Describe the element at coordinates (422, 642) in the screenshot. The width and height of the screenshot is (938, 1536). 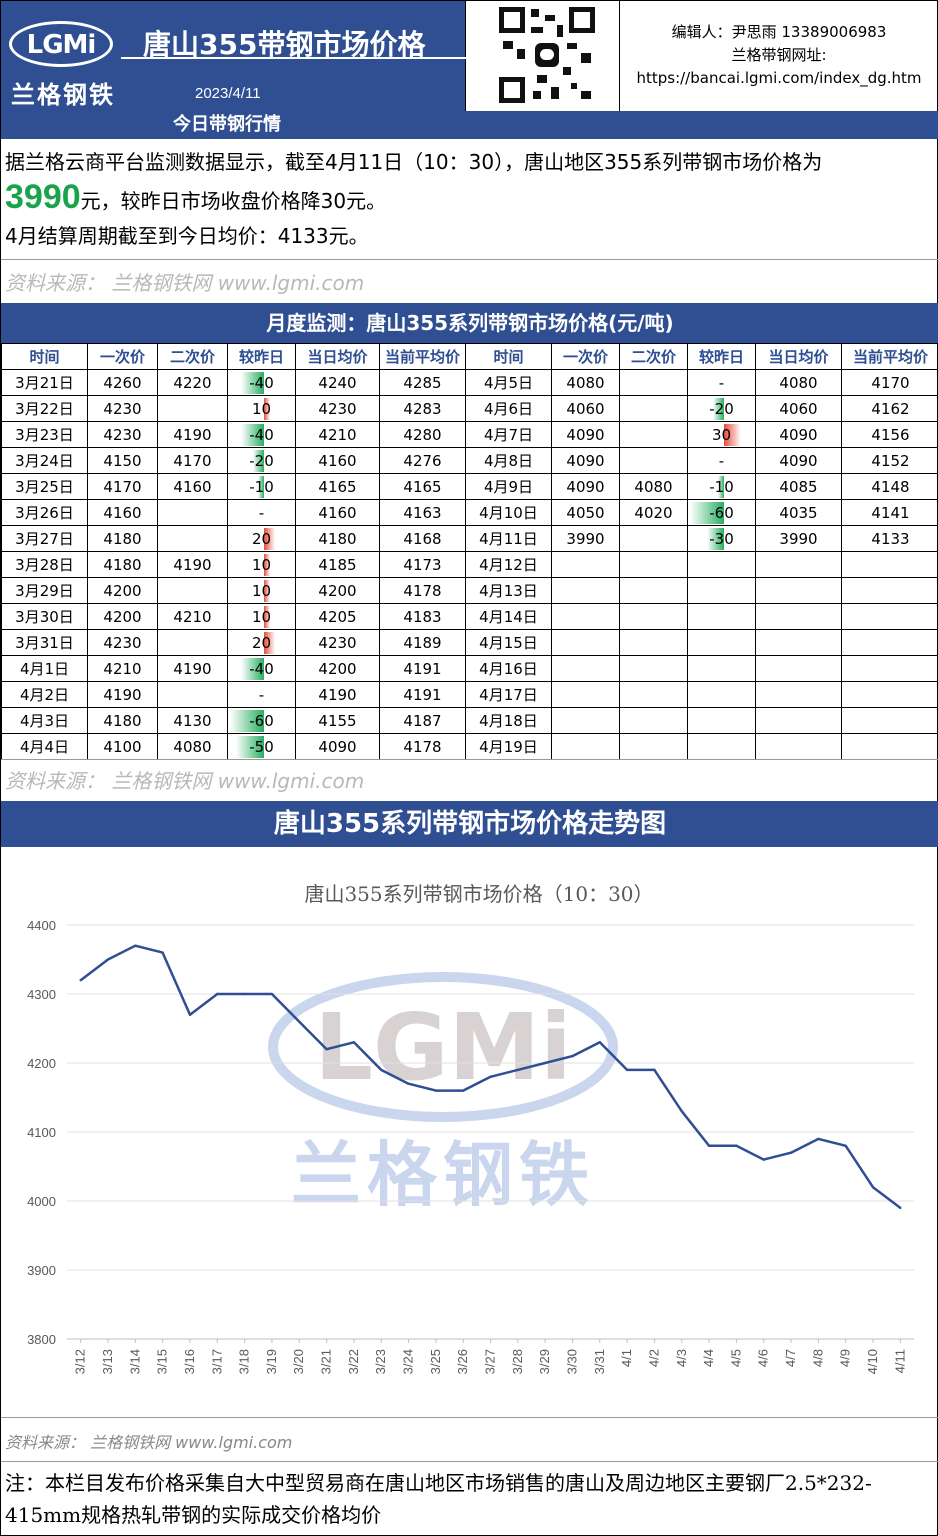
I see `table-cell: 4189` at that location.